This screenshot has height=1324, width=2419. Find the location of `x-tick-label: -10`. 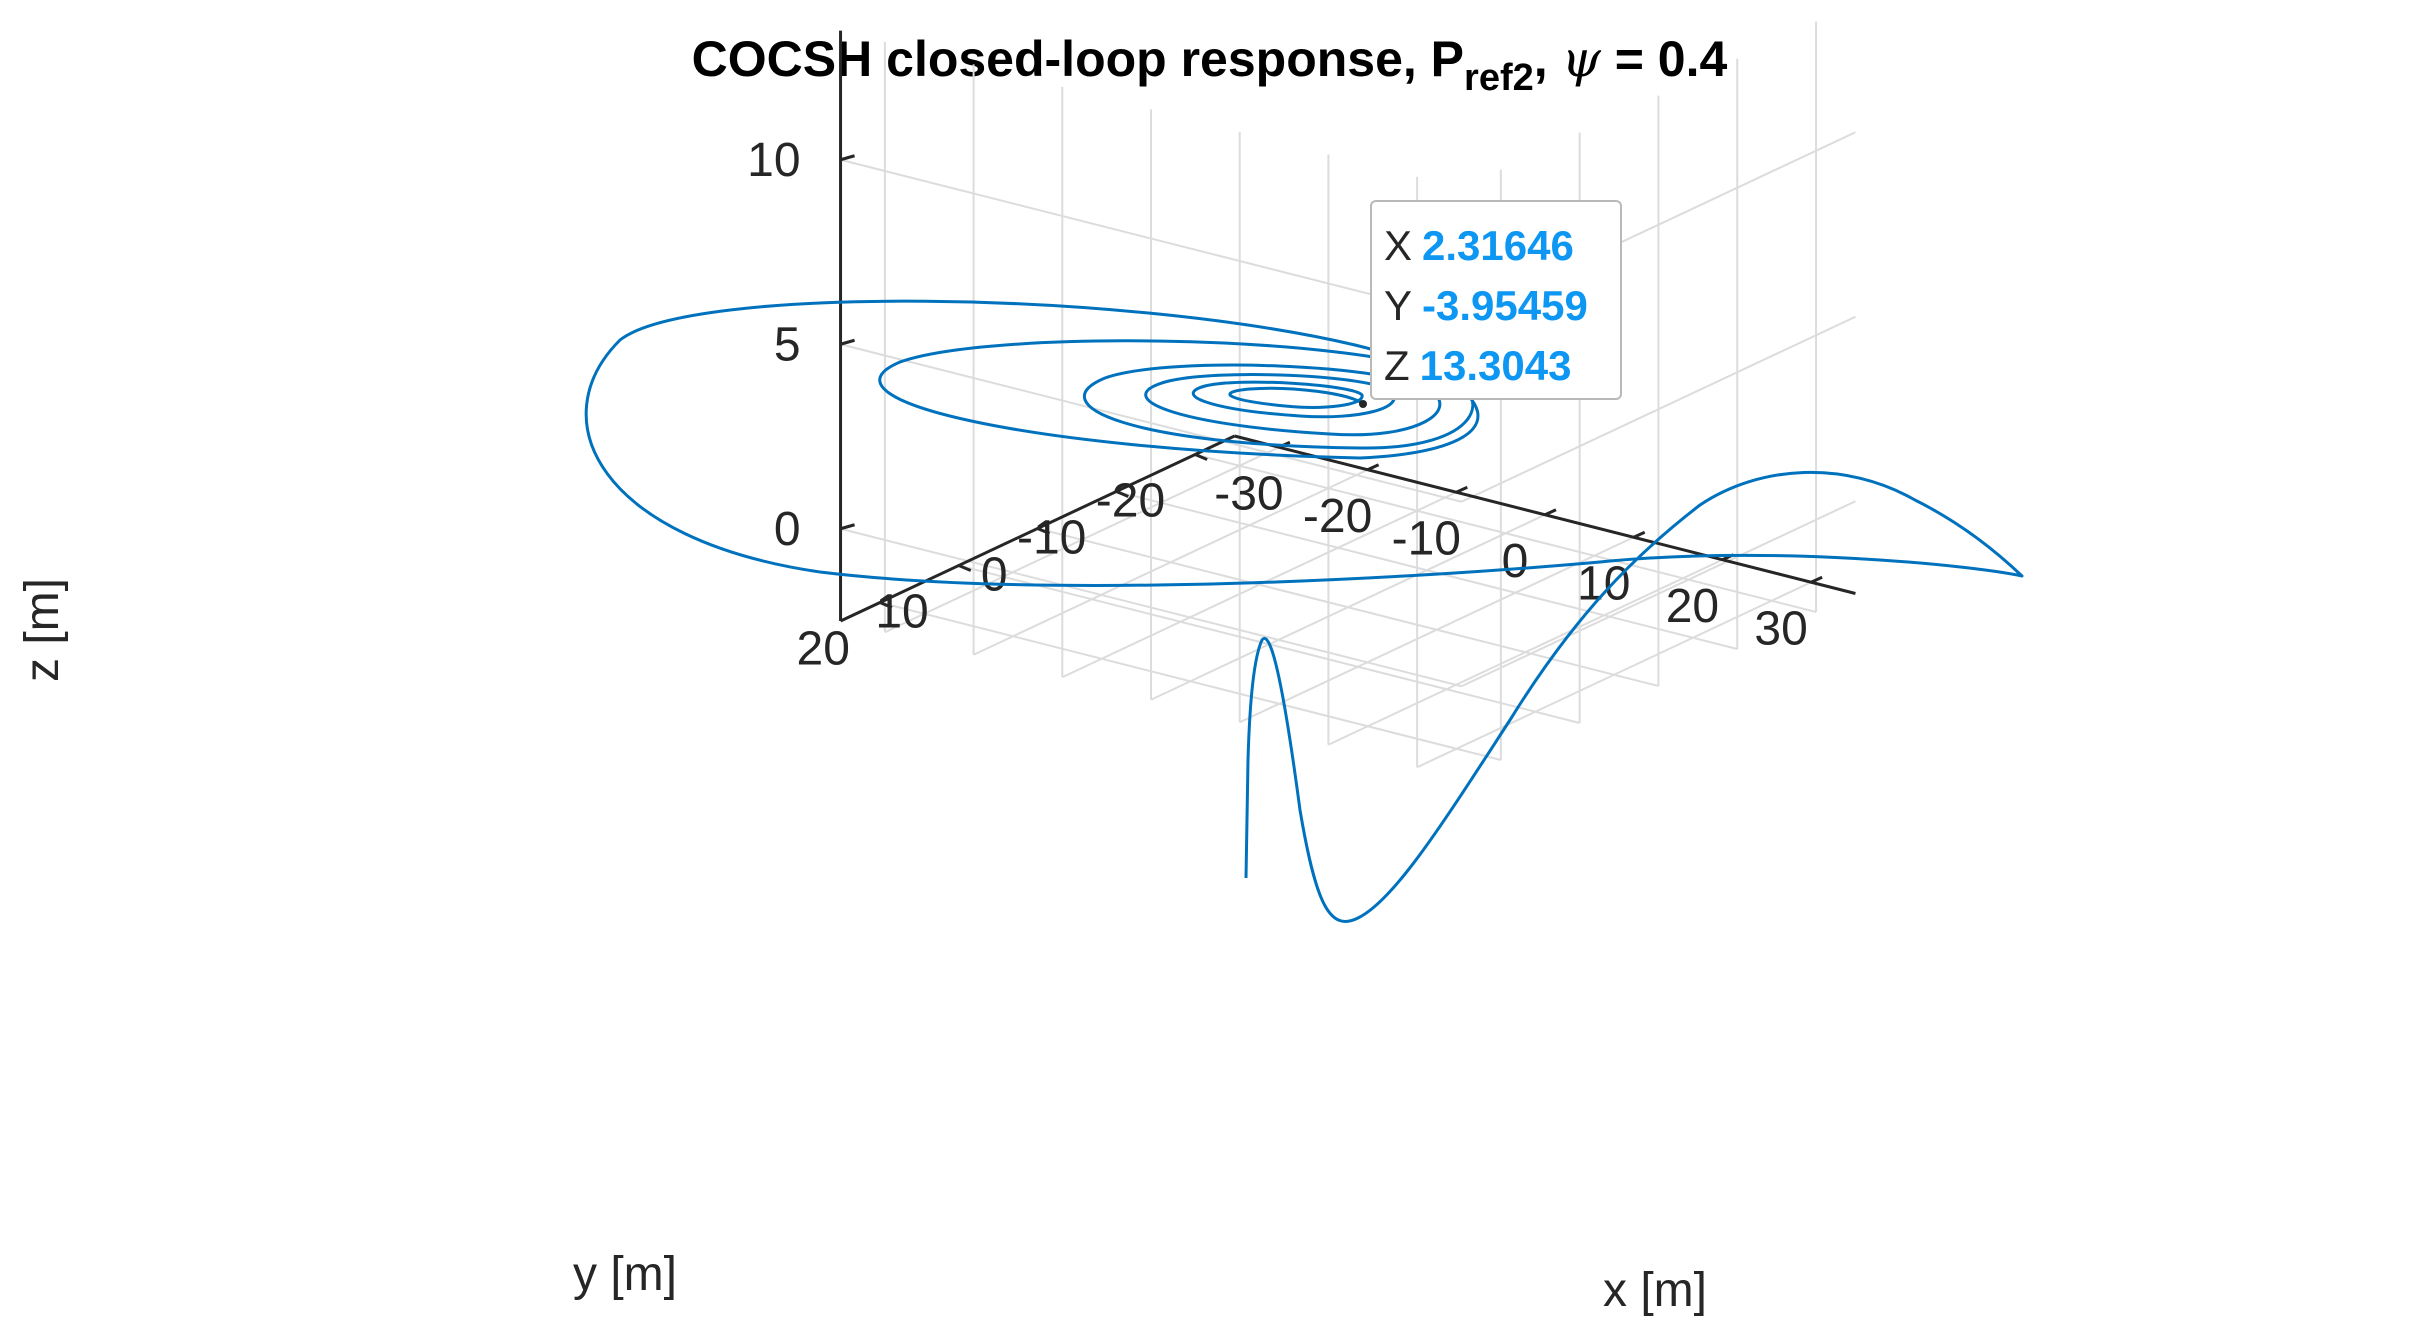

x-tick-label: -10 is located at coordinates (1426, 538).